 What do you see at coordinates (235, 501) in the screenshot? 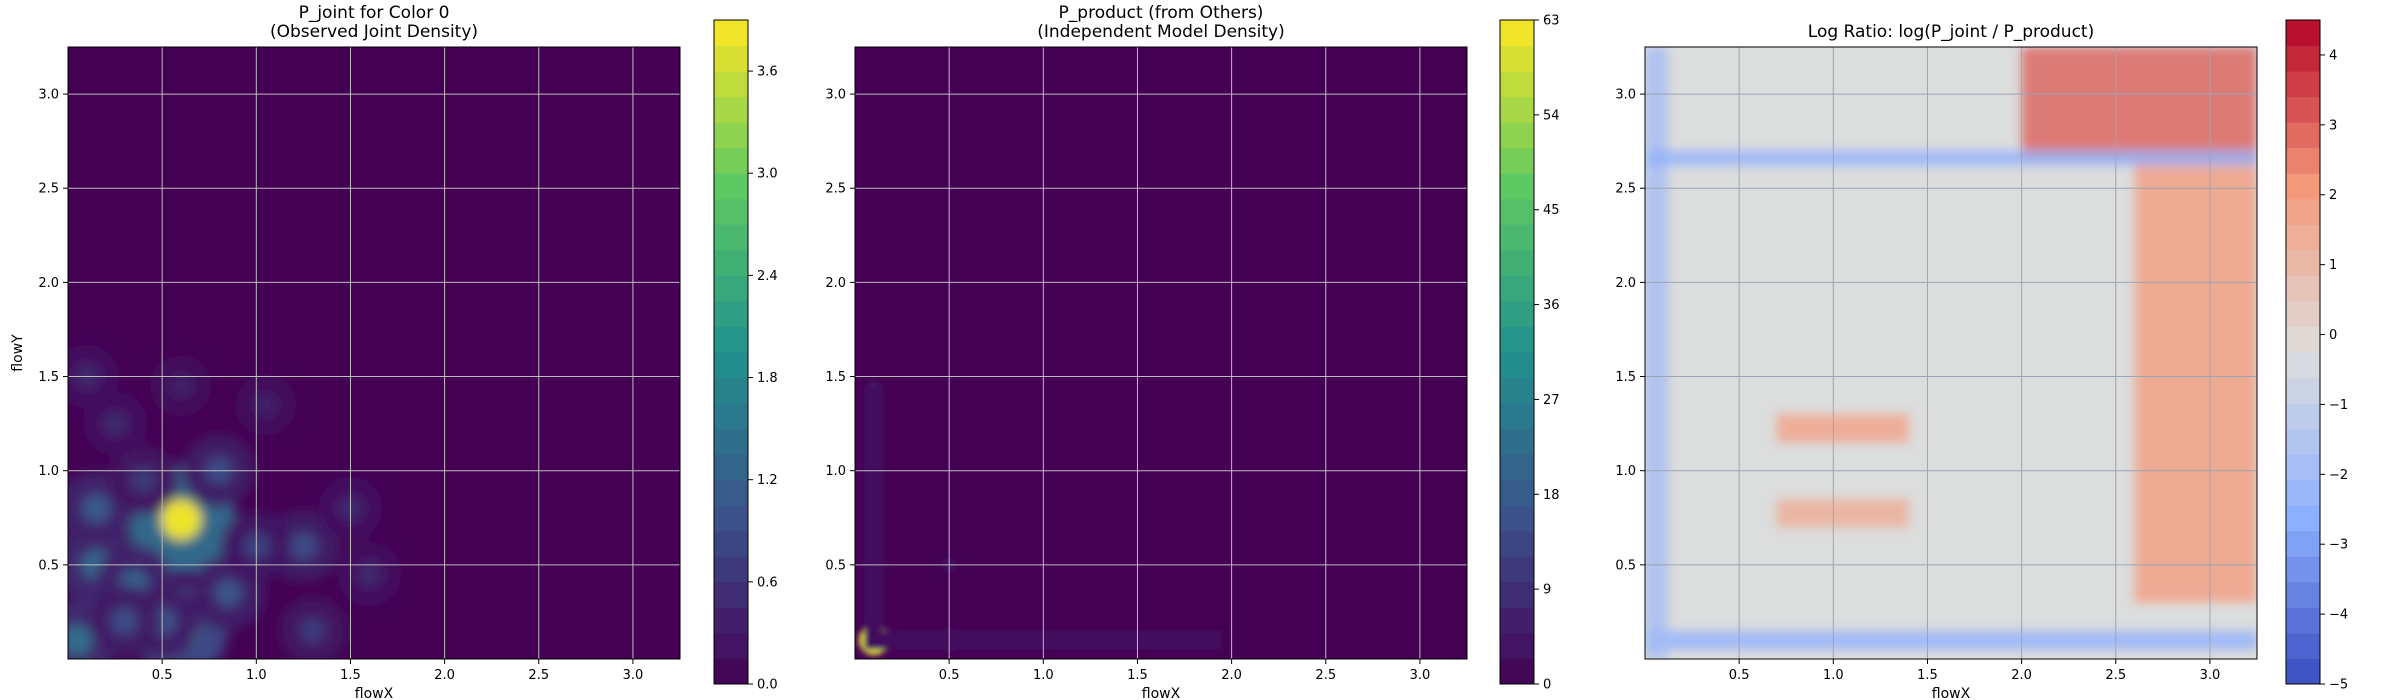
I see `panel1-density-marks` at bounding box center [235, 501].